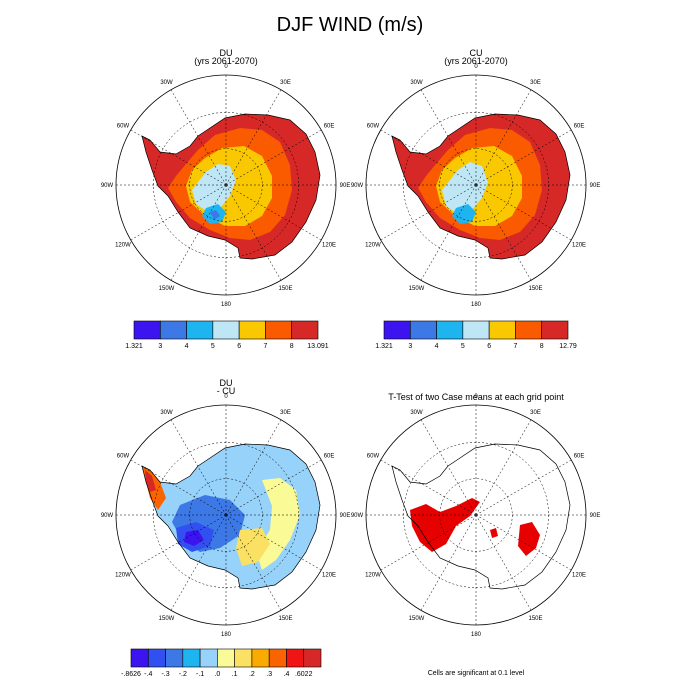  Describe the element at coordinates (213, 346) in the screenshot. I see `colorbar-tick-label: 5` at that location.